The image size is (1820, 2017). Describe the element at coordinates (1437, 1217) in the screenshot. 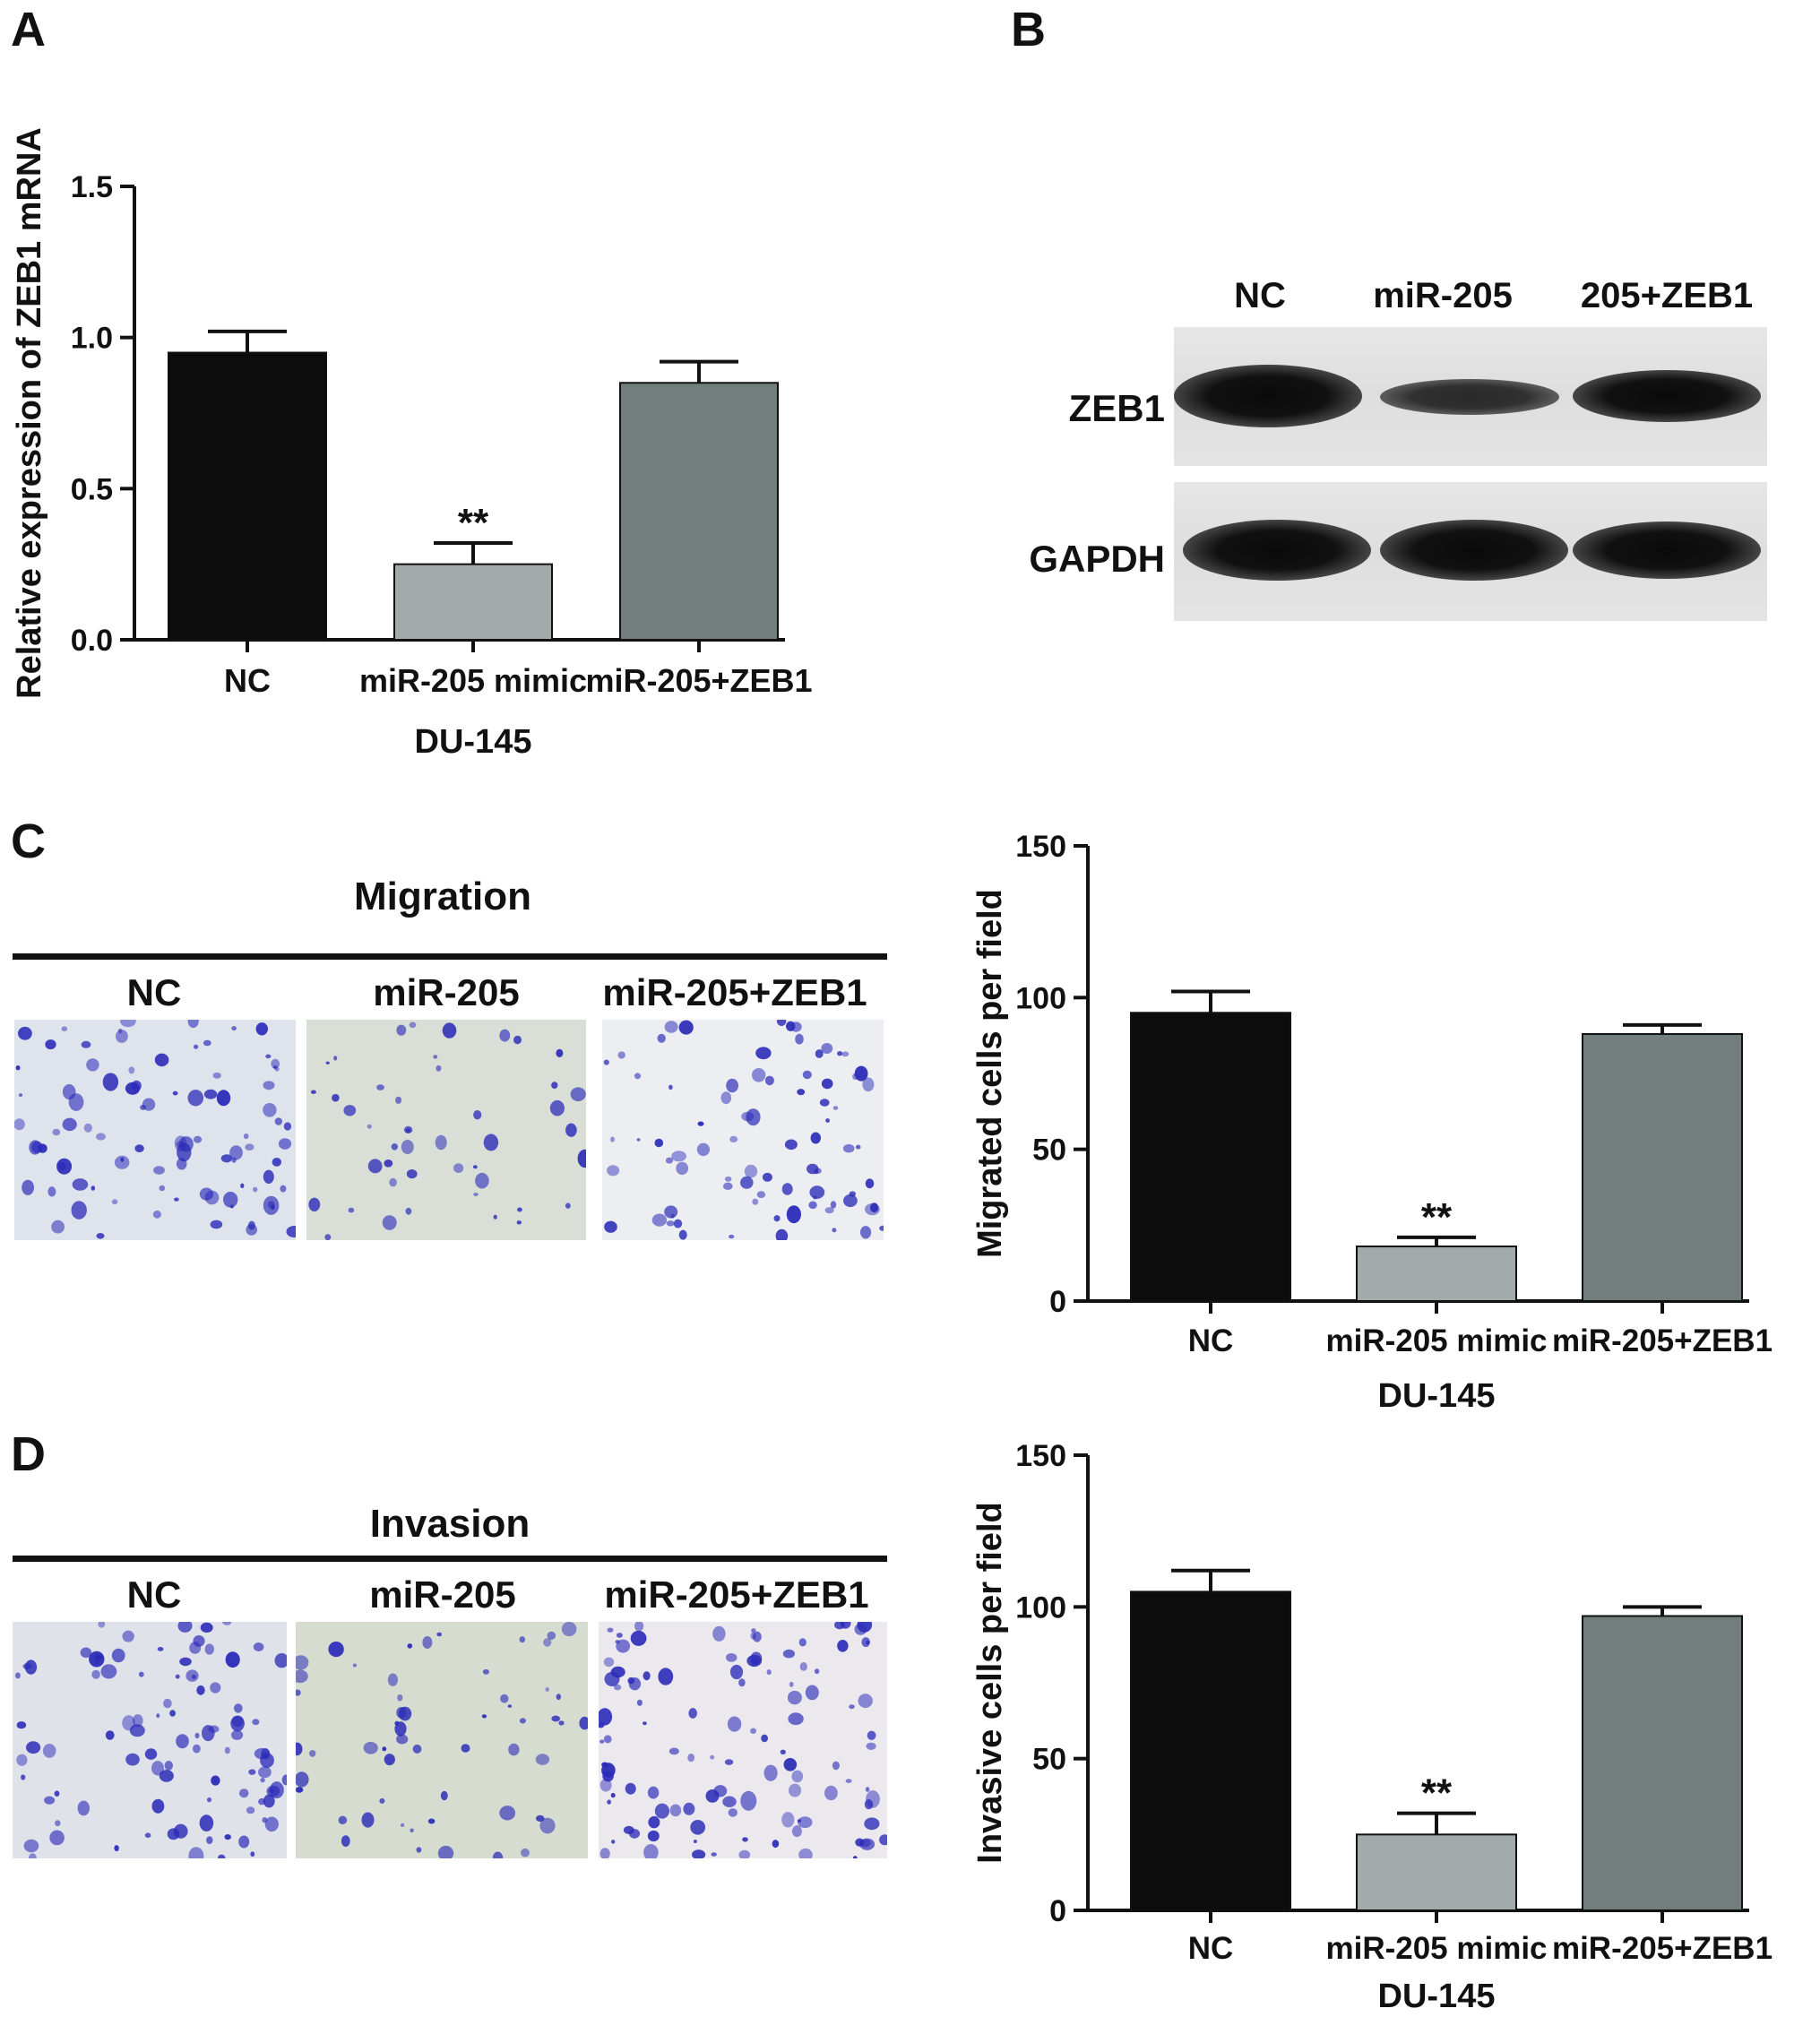

I see `significance-c-2: **` at that location.